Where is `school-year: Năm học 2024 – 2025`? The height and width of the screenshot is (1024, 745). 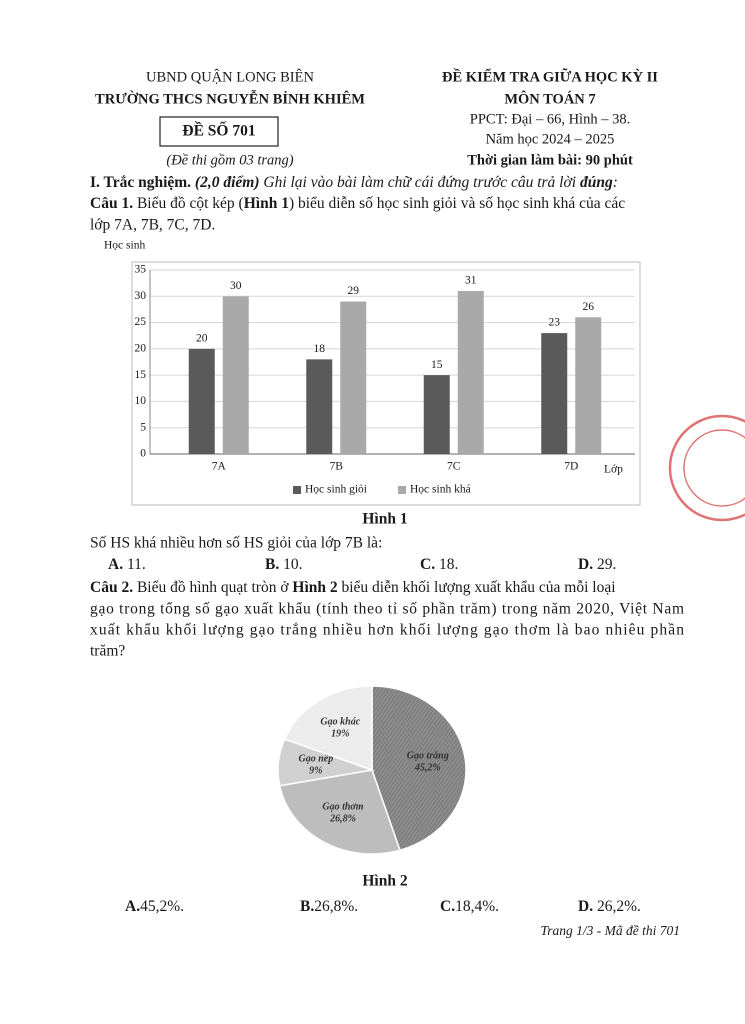 school-year: Năm học 2024 – 2025 is located at coordinates (550, 139).